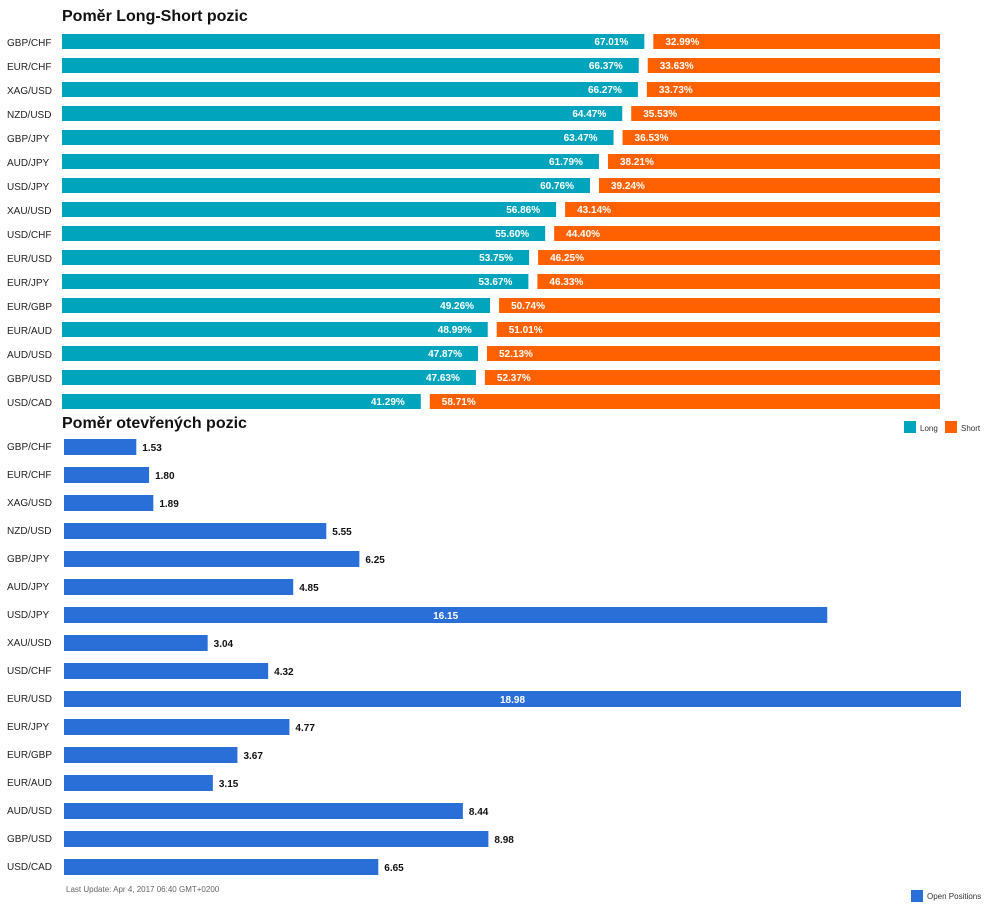 This screenshot has height=906, width=986. What do you see at coordinates (637, 162) in the screenshot?
I see `short-value-label: 38.21%` at bounding box center [637, 162].